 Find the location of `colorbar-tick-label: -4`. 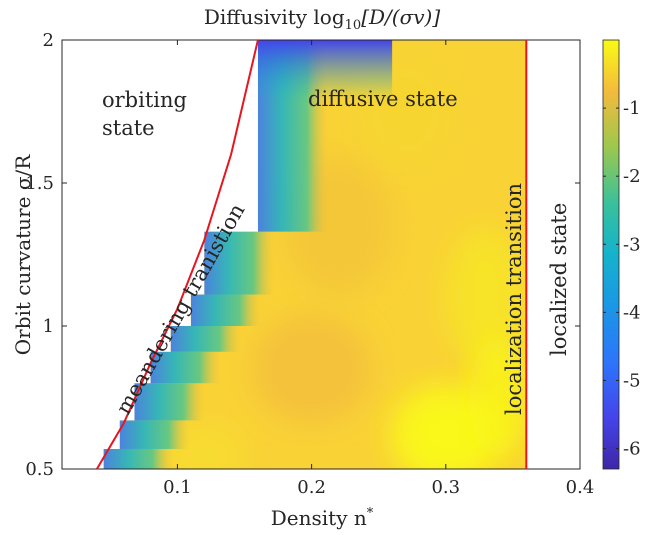

colorbar-tick-label: -4 is located at coordinates (632, 312).